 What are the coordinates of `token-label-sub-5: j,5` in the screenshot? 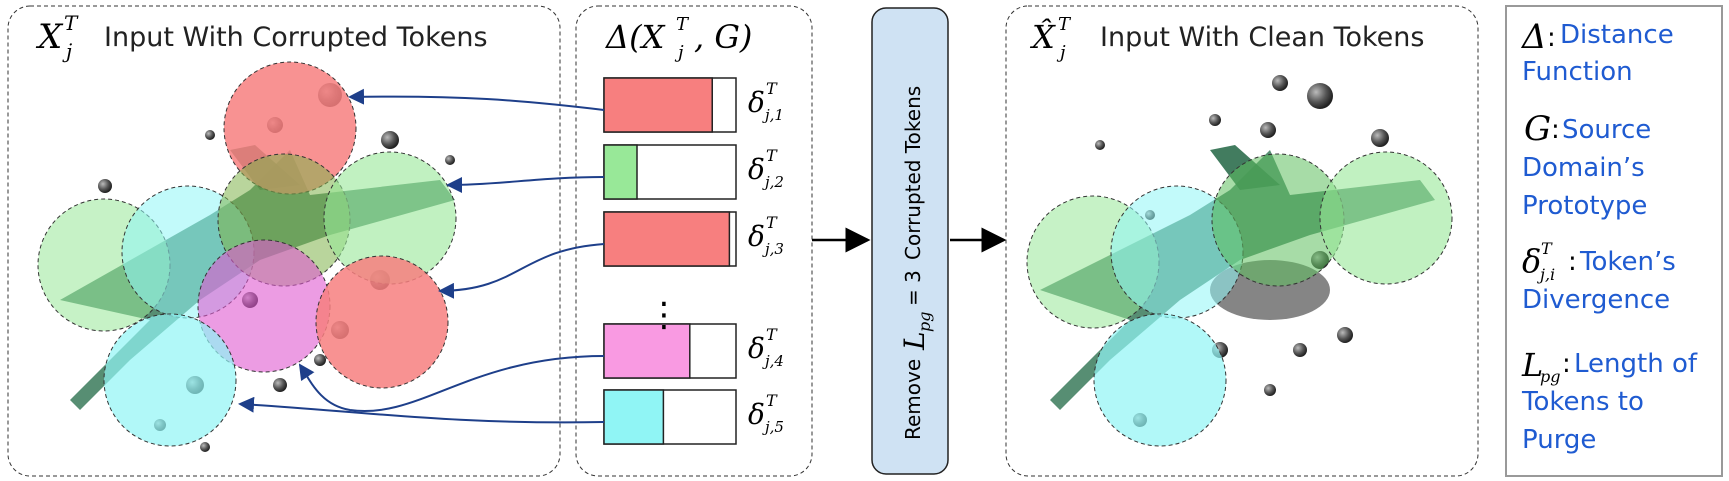 It's located at (773, 427).